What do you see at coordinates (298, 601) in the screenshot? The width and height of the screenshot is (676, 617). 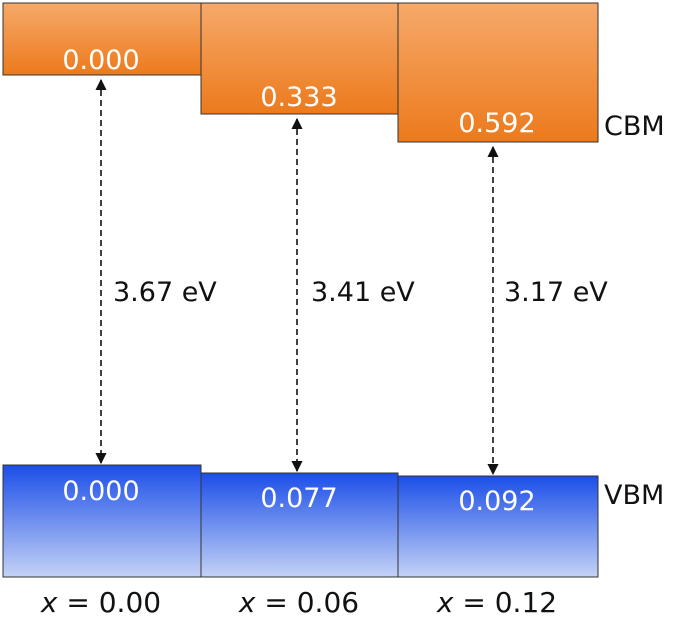 I see `composition-label-2: x = 0.06` at bounding box center [298, 601].